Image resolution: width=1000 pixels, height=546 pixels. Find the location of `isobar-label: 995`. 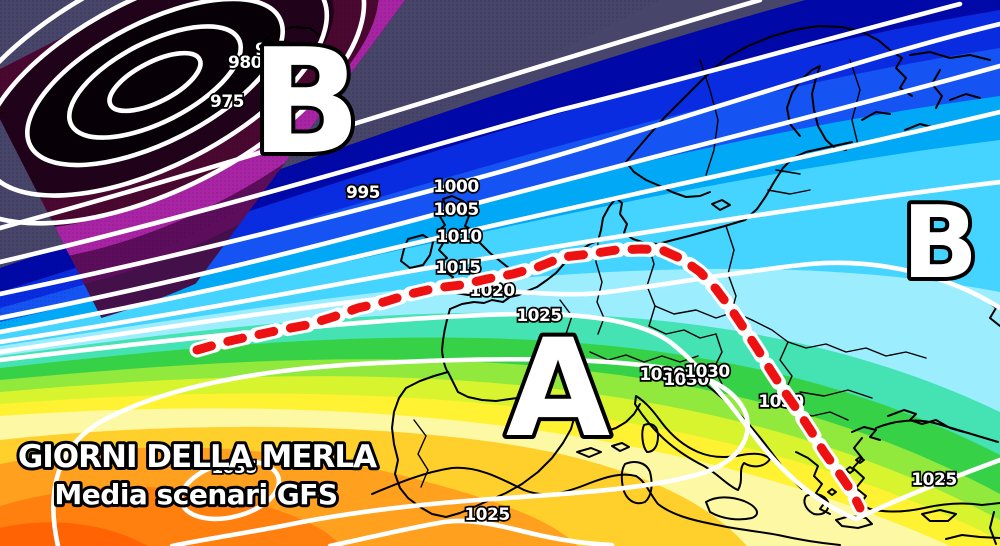

isobar-label: 995 is located at coordinates (363, 193).